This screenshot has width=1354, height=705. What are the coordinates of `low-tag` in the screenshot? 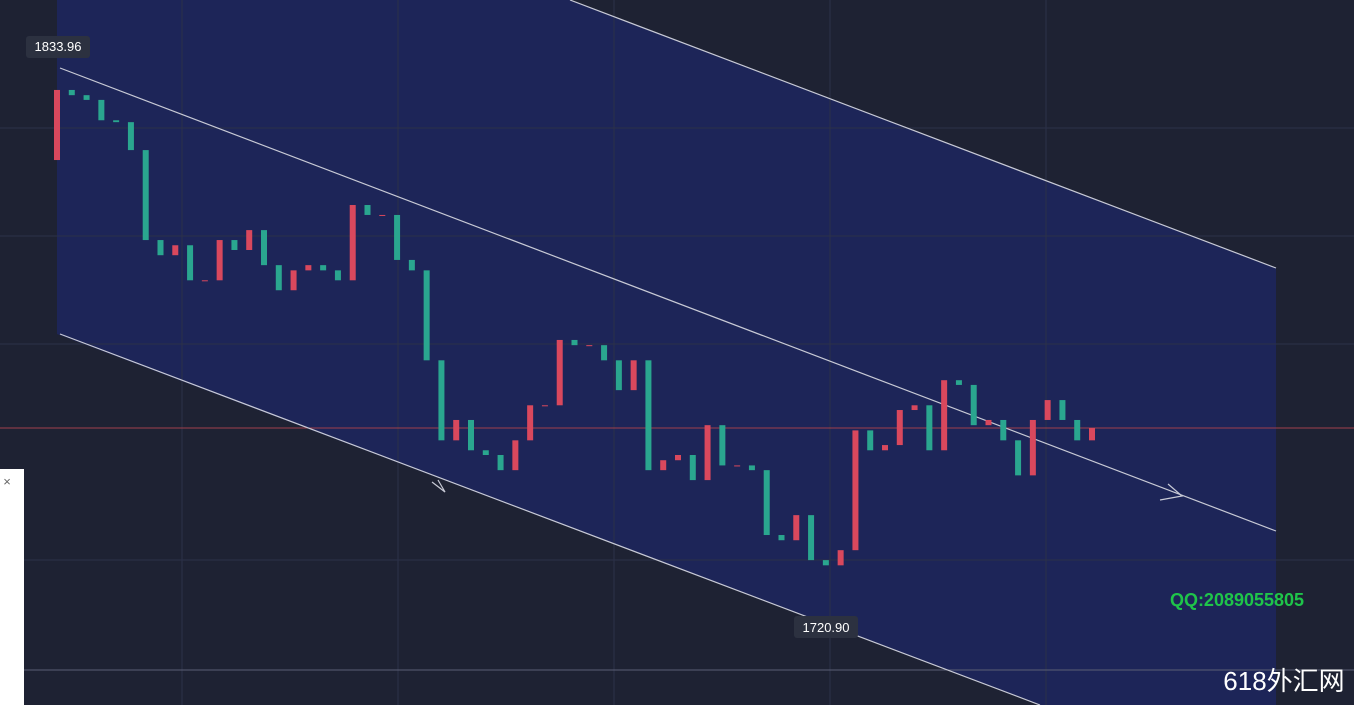 It's located at (826, 627).